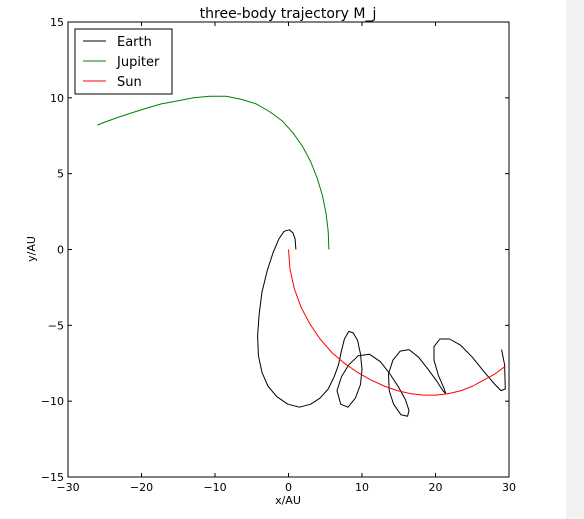 Image resolution: width=584 pixels, height=519 pixels. Describe the element at coordinates (288, 487) in the screenshot. I see `x-tick-label: 0` at that location.